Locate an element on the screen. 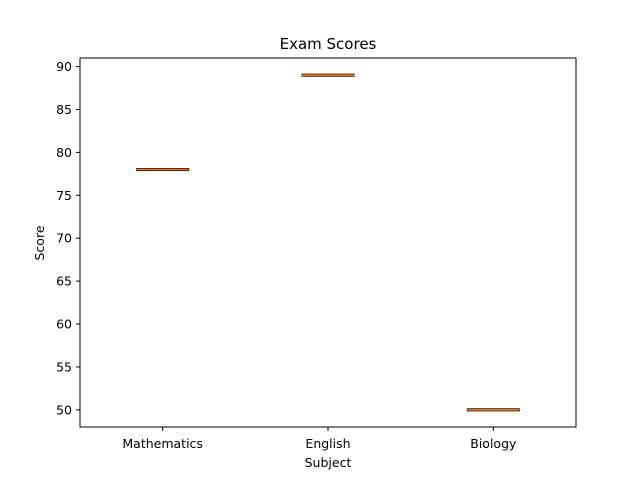 Image resolution: width=640 pixels, height=480 pixels. x-tick-label: Biology is located at coordinates (493, 443).